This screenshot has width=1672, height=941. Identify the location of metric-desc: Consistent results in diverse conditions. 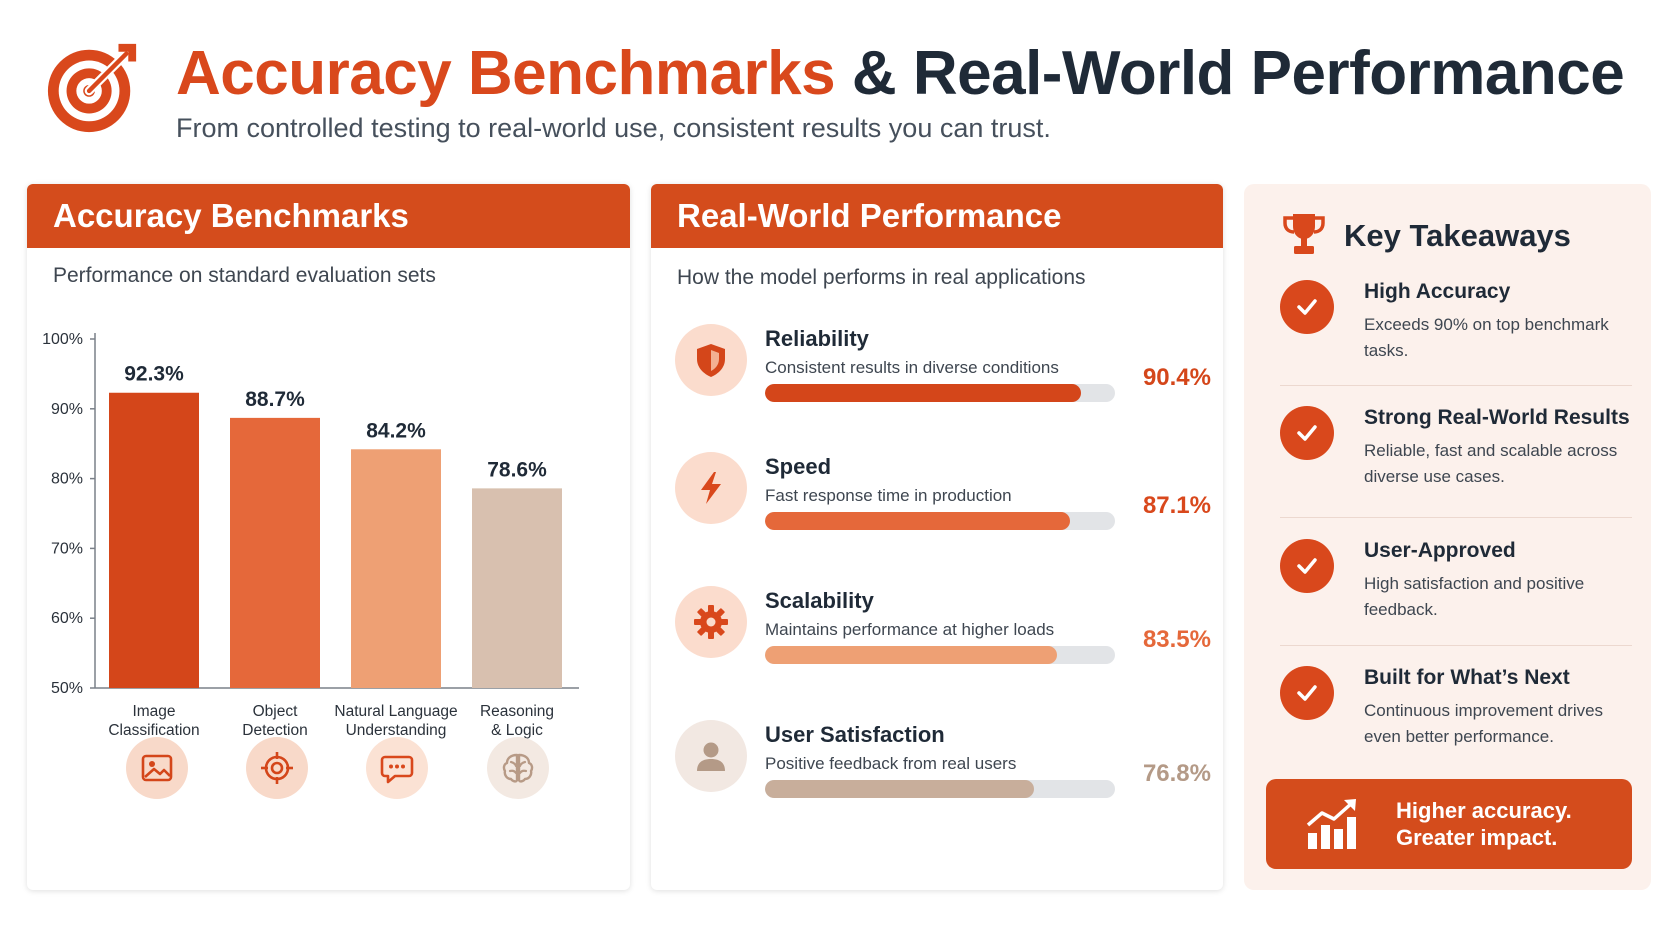
(912, 367).